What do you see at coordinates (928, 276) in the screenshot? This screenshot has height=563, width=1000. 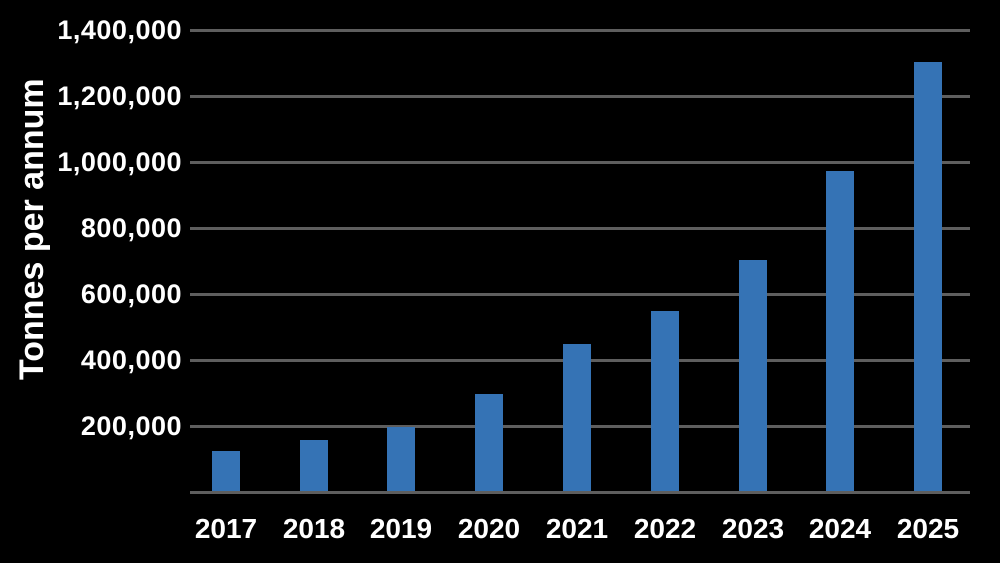 I see `bar-2025` at bounding box center [928, 276].